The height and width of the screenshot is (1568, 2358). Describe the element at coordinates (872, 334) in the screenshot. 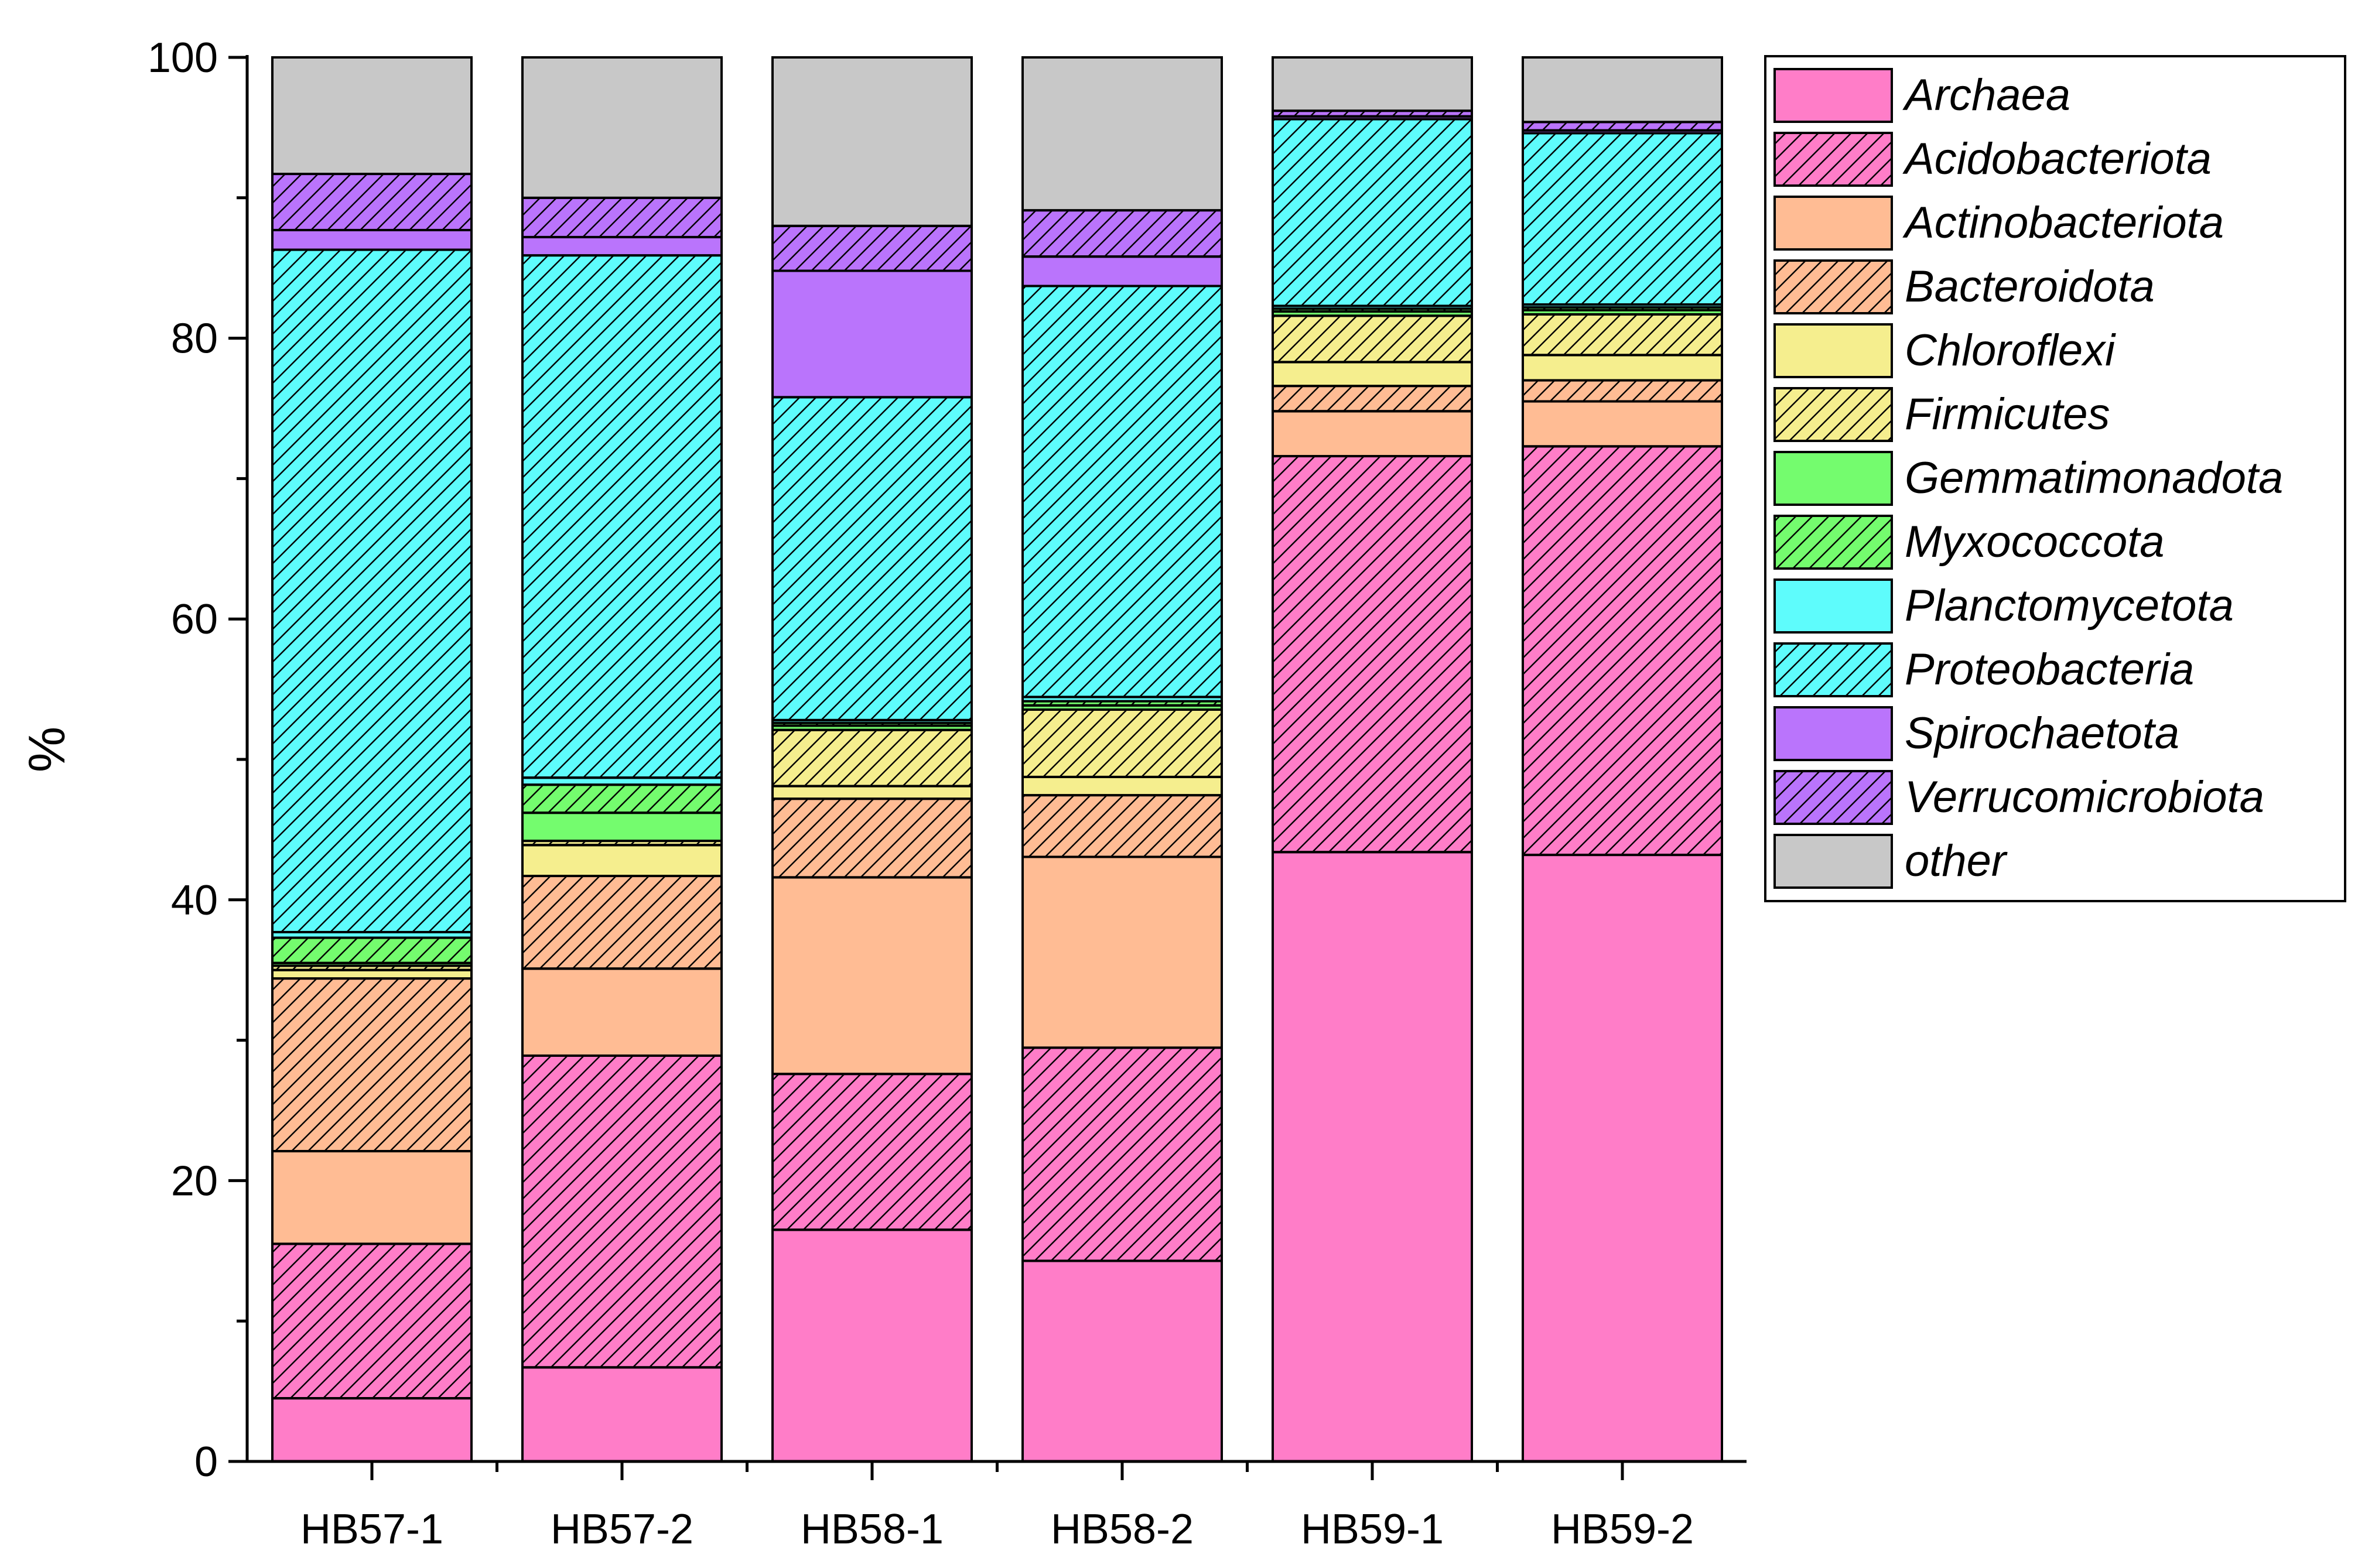

I see `bar-hb58-1-spirochaetota` at that location.